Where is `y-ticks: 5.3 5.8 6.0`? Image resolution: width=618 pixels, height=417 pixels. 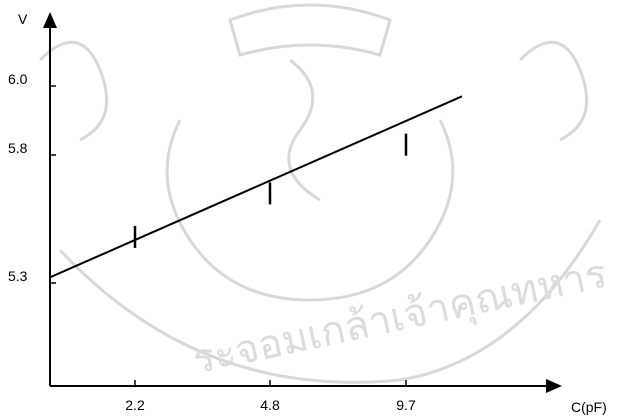
y-ticks: 5.3 5.8 6.0 is located at coordinates (32, 177).